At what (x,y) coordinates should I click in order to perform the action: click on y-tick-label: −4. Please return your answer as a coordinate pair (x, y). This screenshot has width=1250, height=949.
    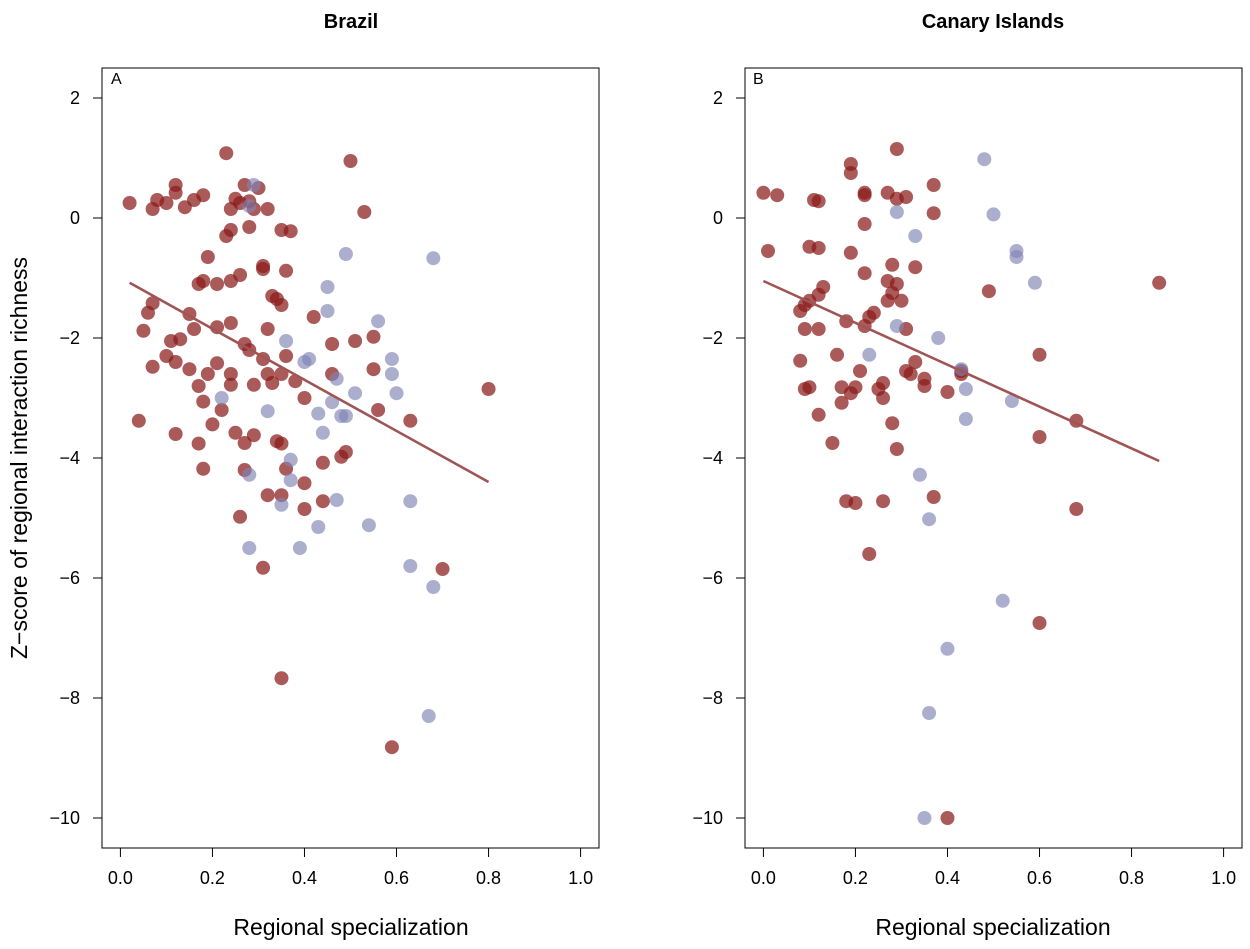
    Looking at the image, I should click on (69, 458).